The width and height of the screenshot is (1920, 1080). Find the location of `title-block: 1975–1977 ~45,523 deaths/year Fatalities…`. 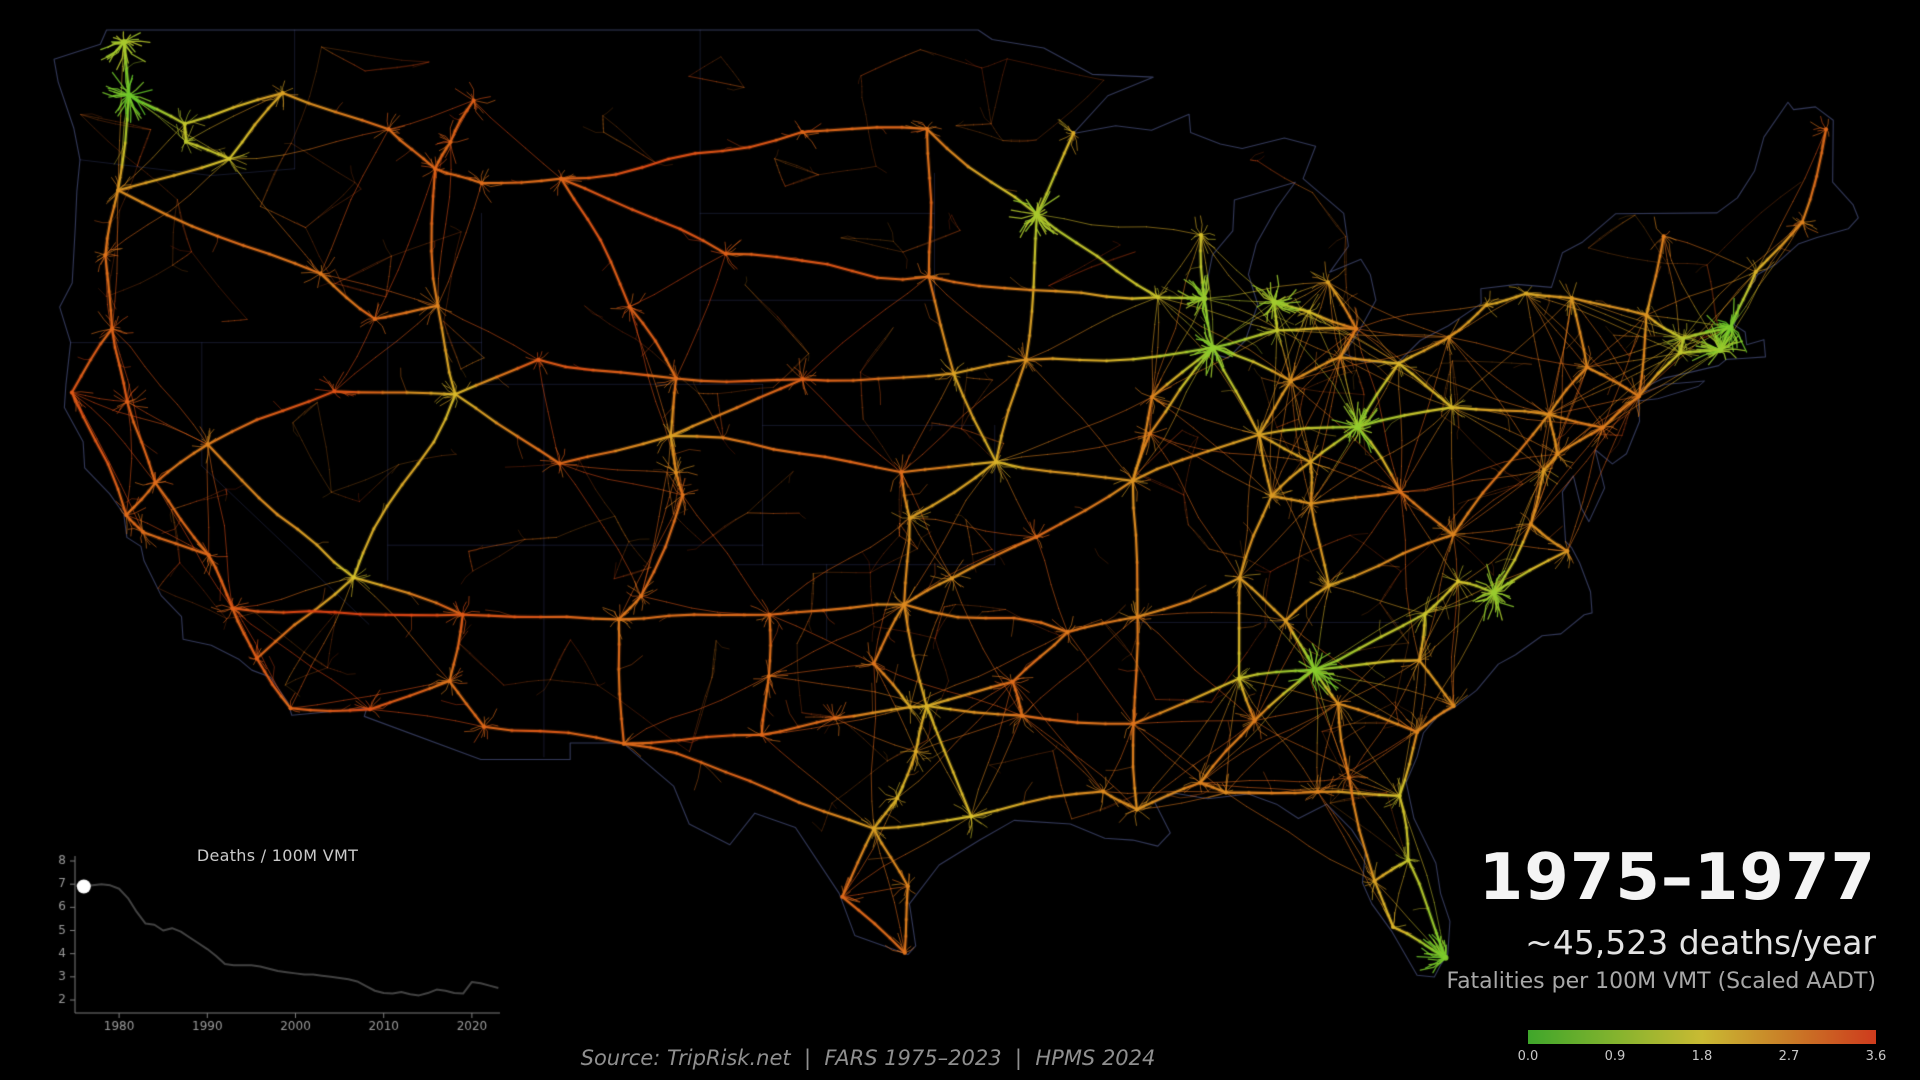

title-block: 1975–1977 ~45,523 deaths/year Fatalities… is located at coordinates (1661, 919).